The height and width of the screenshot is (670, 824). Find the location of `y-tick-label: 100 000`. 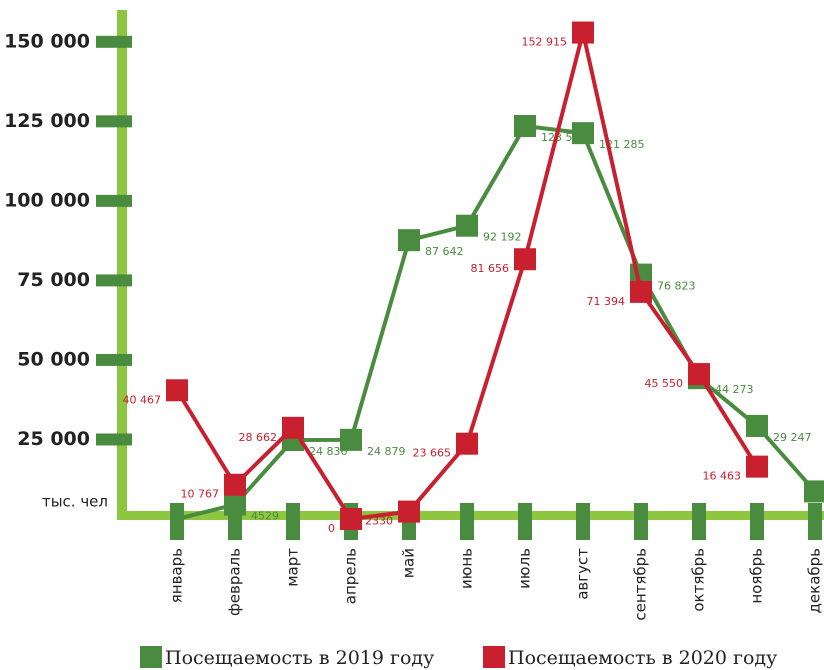

y-tick-label: 100 000 is located at coordinates (47, 200).